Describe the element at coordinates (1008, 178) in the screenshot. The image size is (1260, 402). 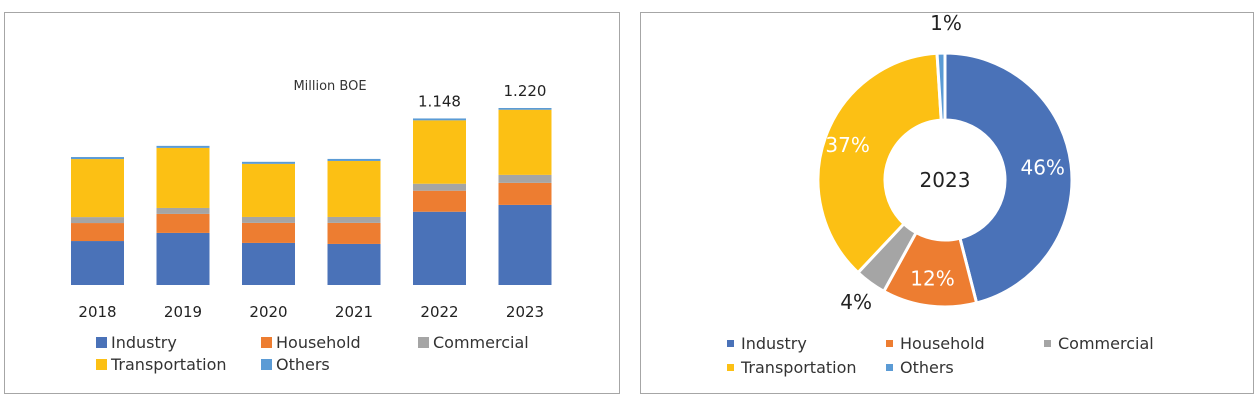
I see `donut-slice-industry` at that location.